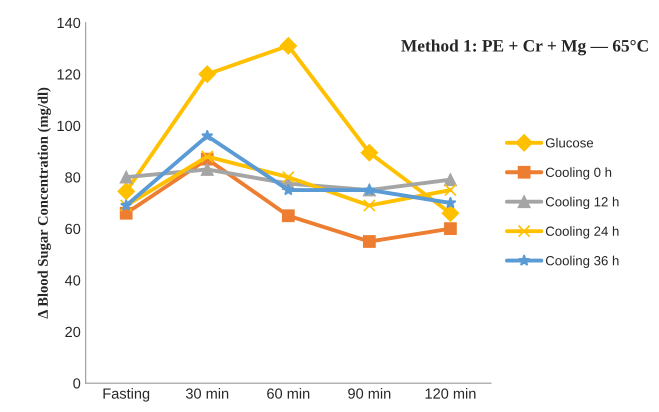 Image resolution: width=659 pixels, height=412 pixels. What do you see at coordinates (72, 229) in the screenshot?
I see `y-tick-label: 60` at bounding box center [72, 229].